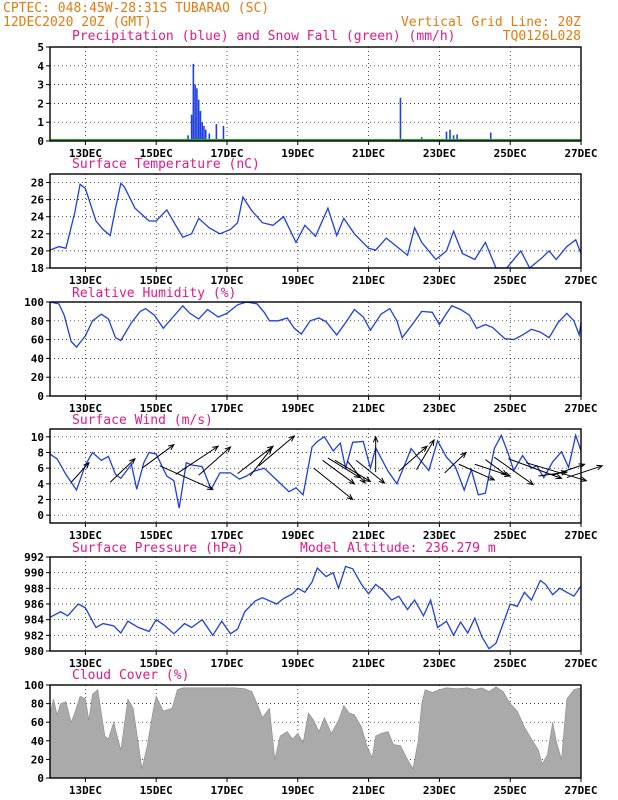 The height and width of the screenshot is (800, 618). I want to click on model-altitude: Model Altitude: 236.279 m, so click(398, 548).